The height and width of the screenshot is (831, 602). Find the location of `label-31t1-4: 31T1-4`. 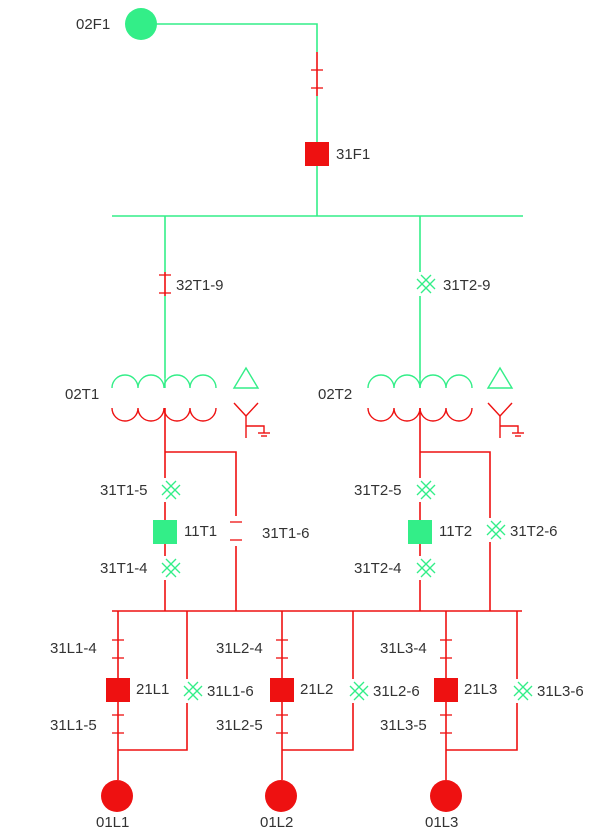

label-31t1-4: 31T1-4 is located at coordinates (124, 568).